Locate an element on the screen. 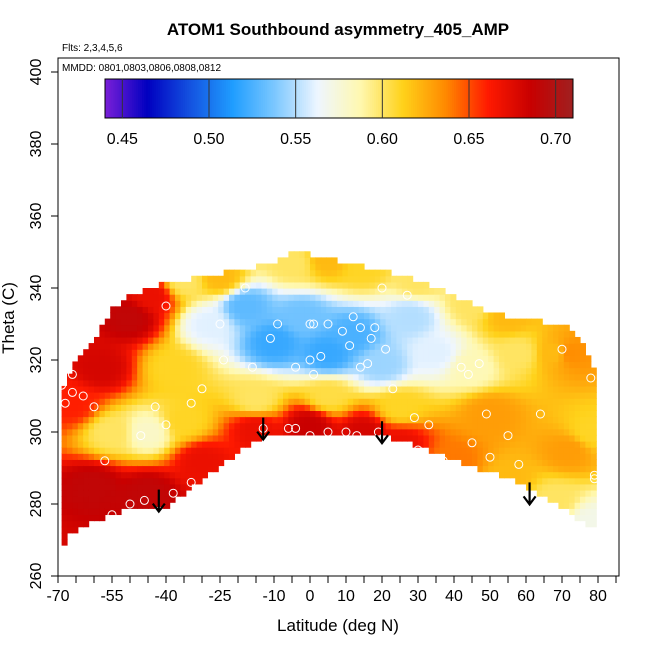  colorbar-tick-label: 0.60 is located at coordinates (382, 139).